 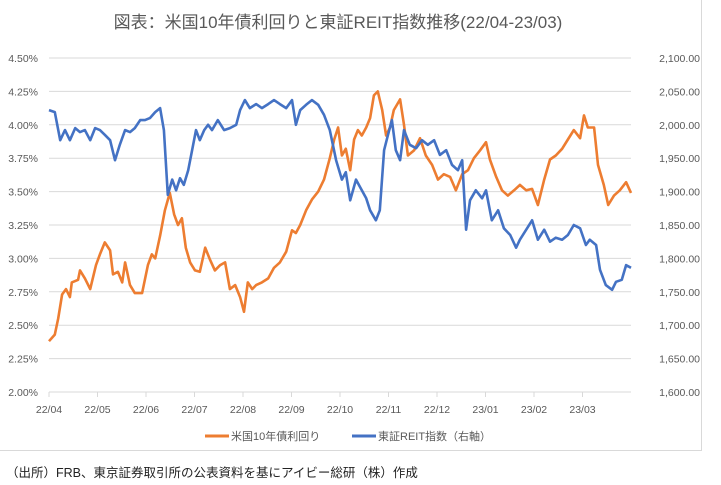 What do you see at coordinates (679, 259) in the screenshot?
I see `right-tick-label: 1,800.00` at bounding box center [679, 259].